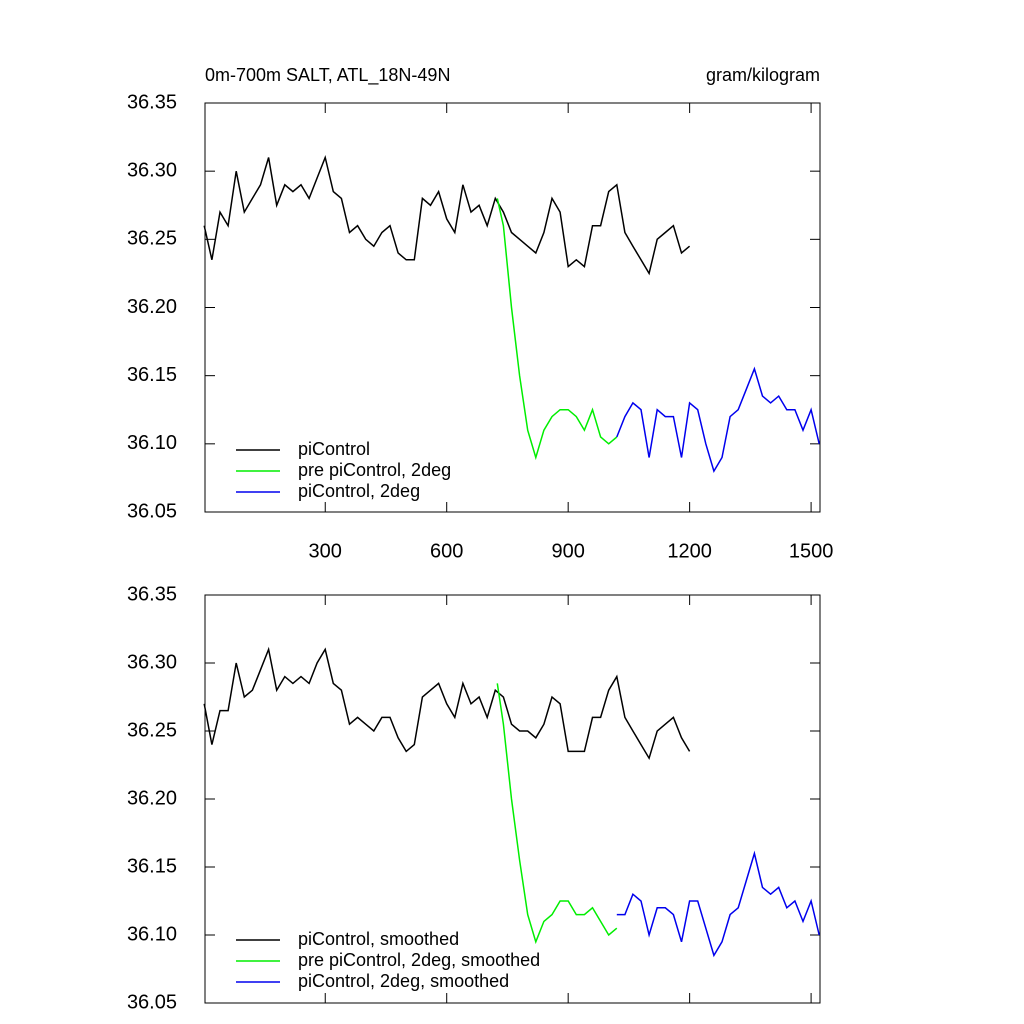 This screenshot has width=1024, height=1024. Describe the element at coordinates (327, 75) in the screenshot. I see `chart-title: 0m-700m SALT, ATL_18N-49N` at that location.